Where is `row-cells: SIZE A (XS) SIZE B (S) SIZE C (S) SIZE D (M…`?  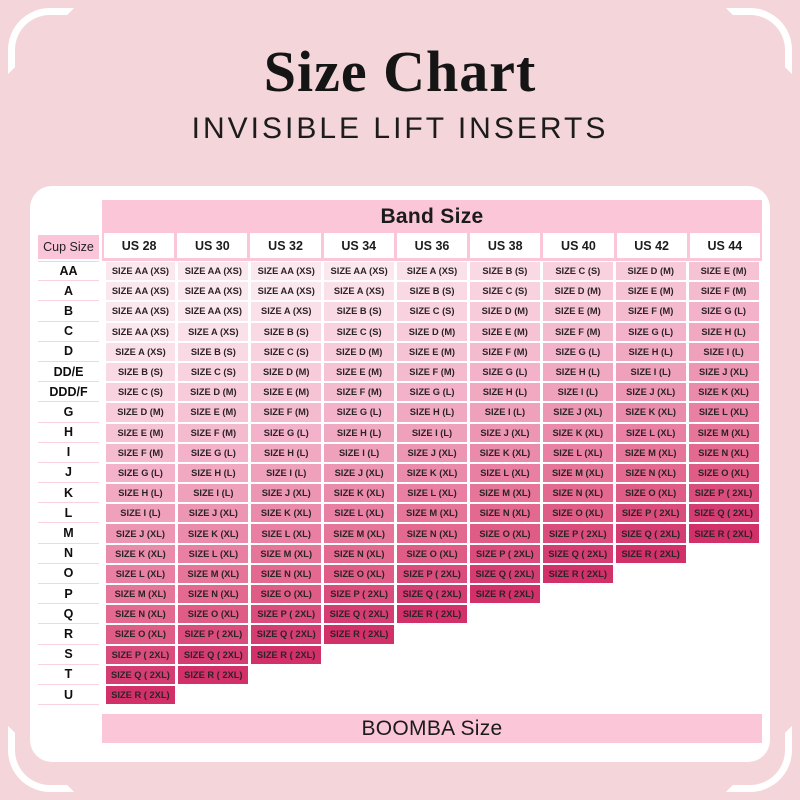 row-cells: SIZE A (XS) SIZE B (S) SIZE C (S) SIZE D (M… is located at coordinates (432, 352).